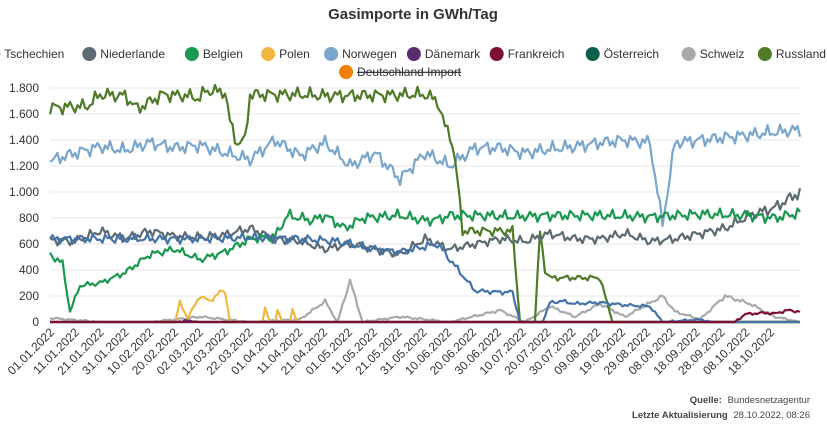 The height and width of the screenshot is (425, 827). Describe the element at coordinates (369, 54) in the screenshot. I see `legend-label: Norwegen` at that location.